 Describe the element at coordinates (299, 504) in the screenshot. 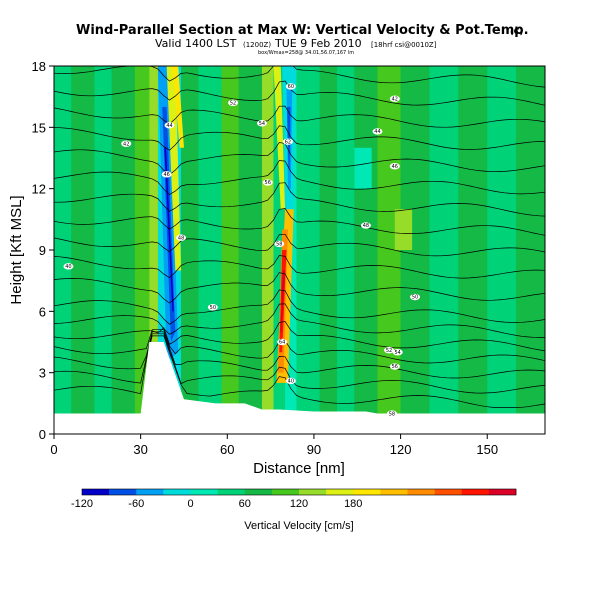

I see `colorbar-tick-label: 120` at that location.